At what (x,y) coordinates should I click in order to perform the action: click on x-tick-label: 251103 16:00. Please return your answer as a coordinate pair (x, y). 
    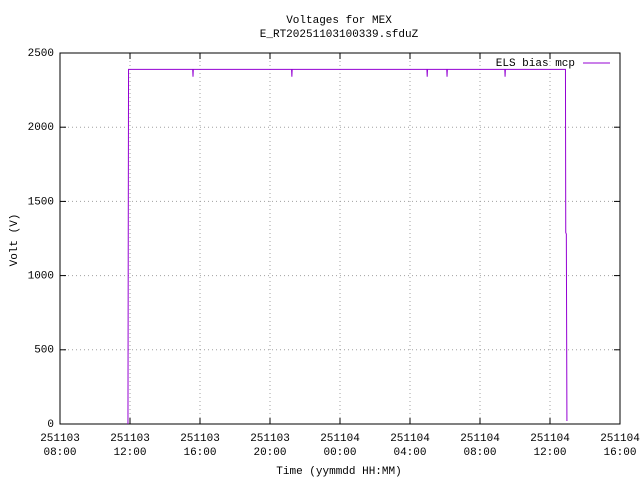
    Looking at the image, I should click on (200, 446).